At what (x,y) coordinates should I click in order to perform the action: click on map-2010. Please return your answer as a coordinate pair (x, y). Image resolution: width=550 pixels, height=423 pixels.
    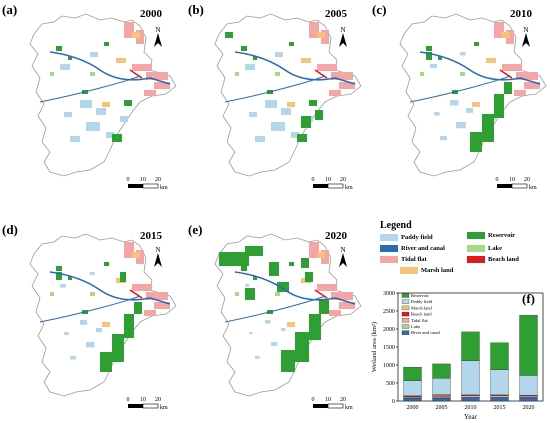
    Looking at the image, I should click on (473, 95).